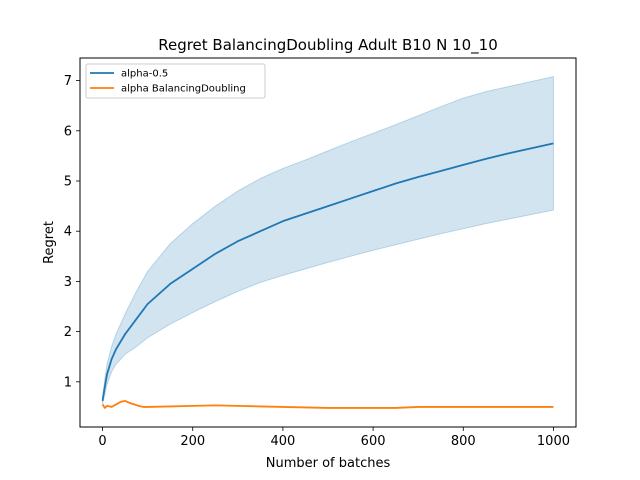 This screenshot has height=480, width=640. Describe the element at coordinates (192, 441) in the screenshot. I see `x-tick-label: 200` at that location.